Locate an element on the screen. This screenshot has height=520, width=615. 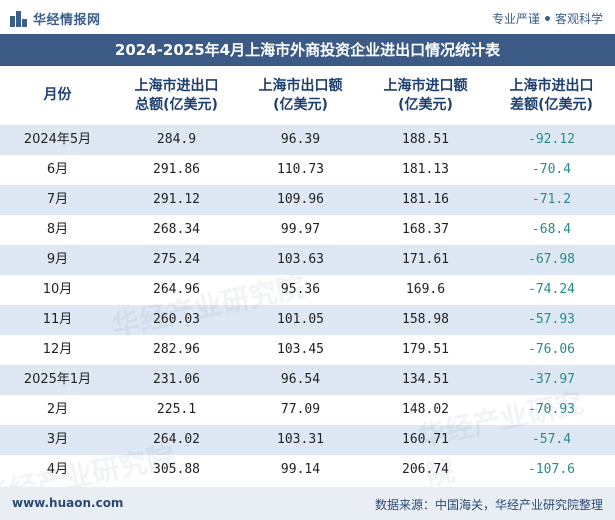
table-row: 9月 275.24 103.63 171.61 -67.98 is located at coordinates (307, 260).